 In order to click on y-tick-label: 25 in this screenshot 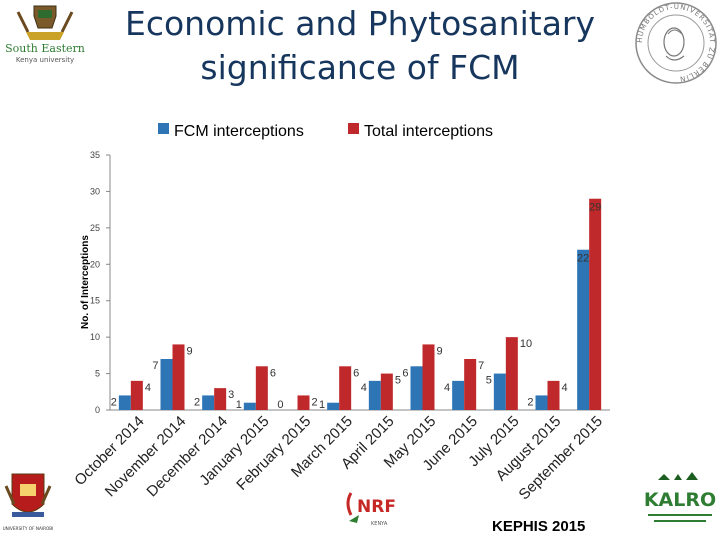, I will do `click(95, 228)`.